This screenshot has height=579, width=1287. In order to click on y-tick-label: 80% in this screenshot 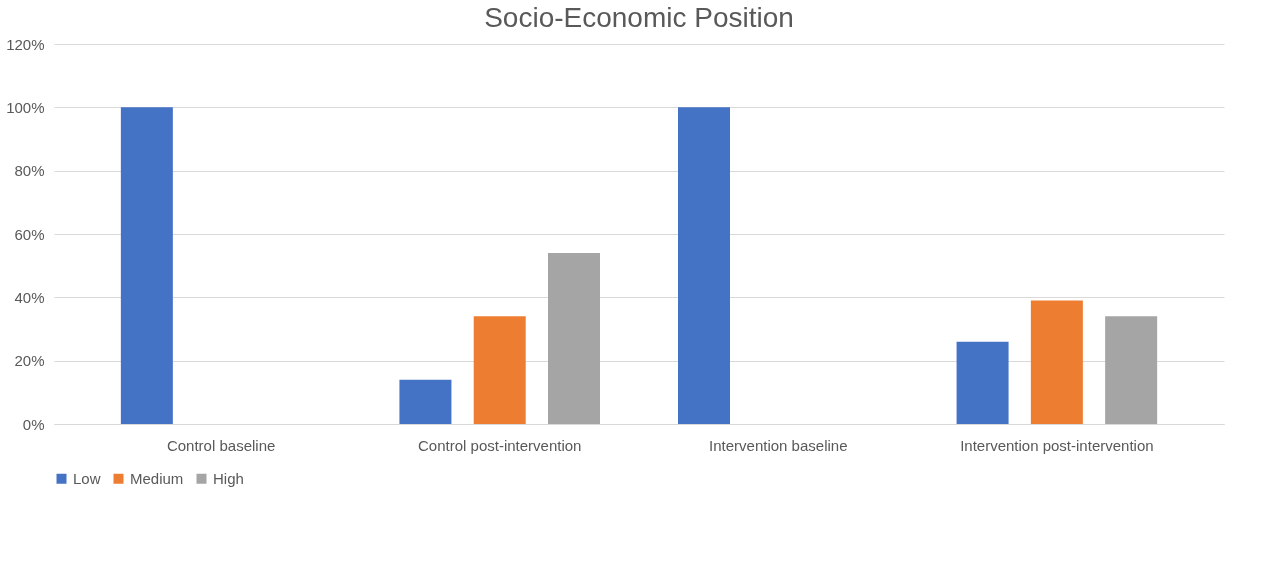, I will do `click(29, 171)`.